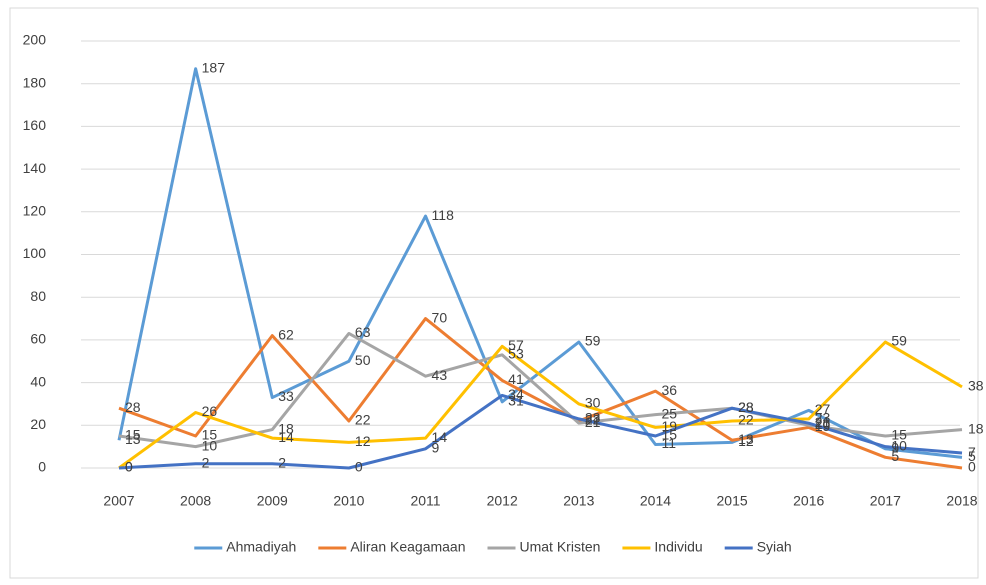  I want to click on data-label: 62, so click(286, 334).